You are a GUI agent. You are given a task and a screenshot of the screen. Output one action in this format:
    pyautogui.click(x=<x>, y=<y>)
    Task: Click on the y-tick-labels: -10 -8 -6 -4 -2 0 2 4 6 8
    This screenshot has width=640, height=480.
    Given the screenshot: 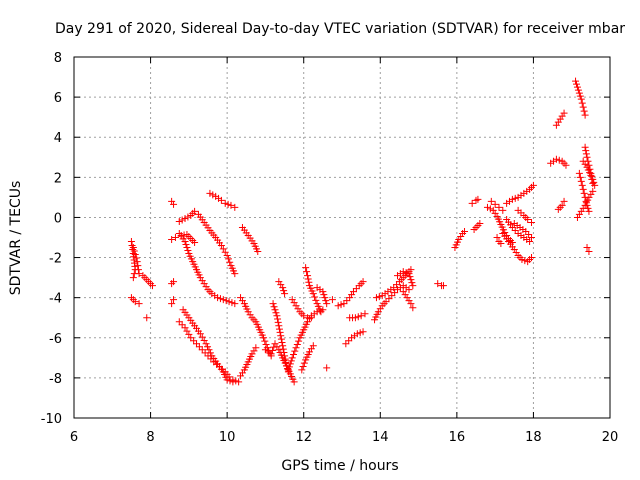 What is the action you would take?
    pyautogui.click(x=51, y=239)
    